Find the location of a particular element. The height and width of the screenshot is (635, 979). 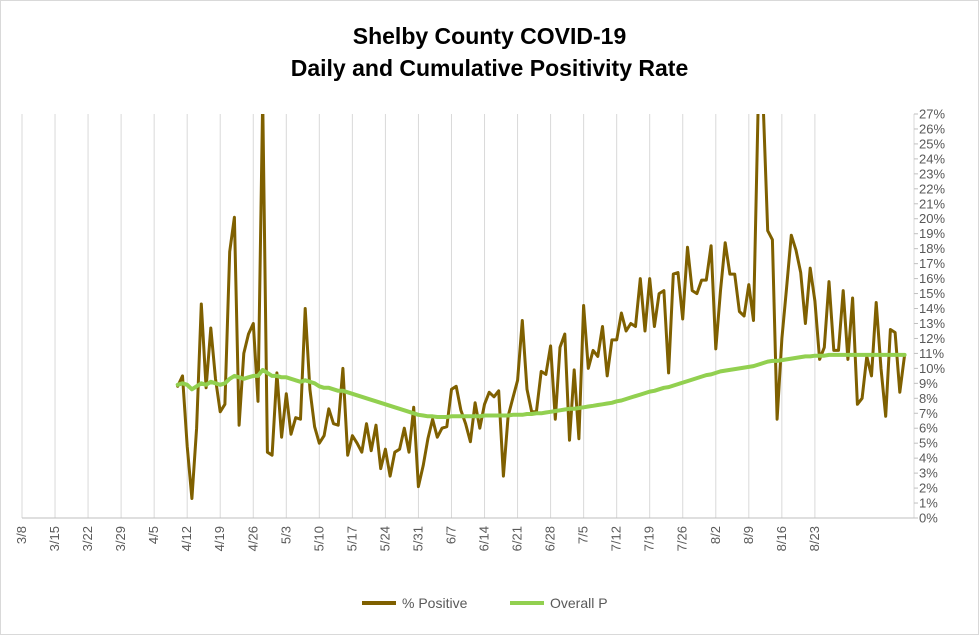

y-tick-label: 6% is located at coordinates (928, 428).